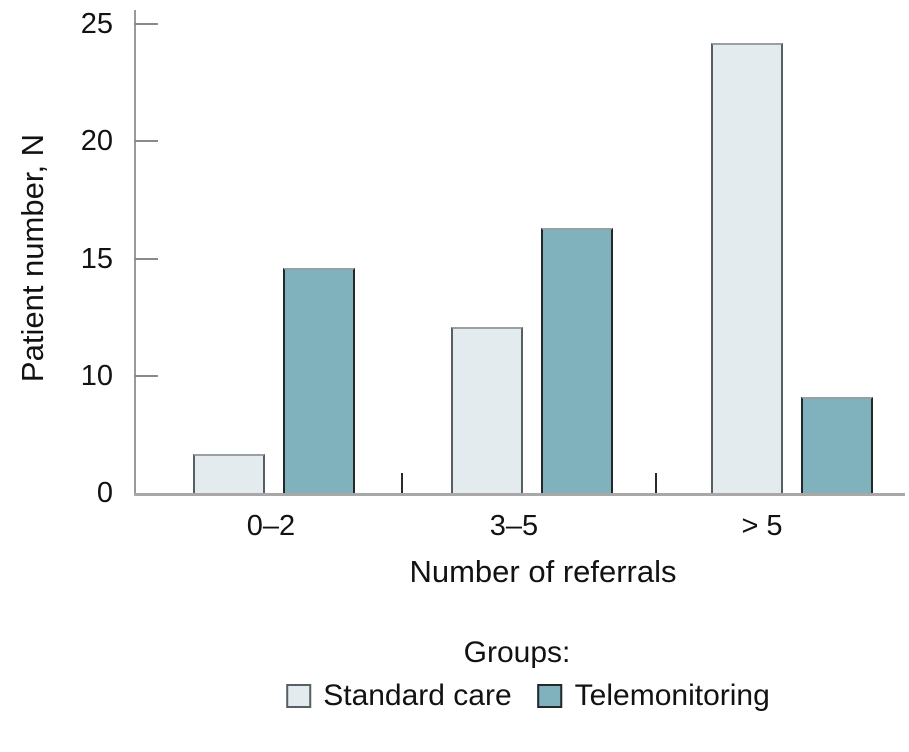  Describe the element at coordinates (519, 494) in the screenshot. I see `x-axis-line` at that location.